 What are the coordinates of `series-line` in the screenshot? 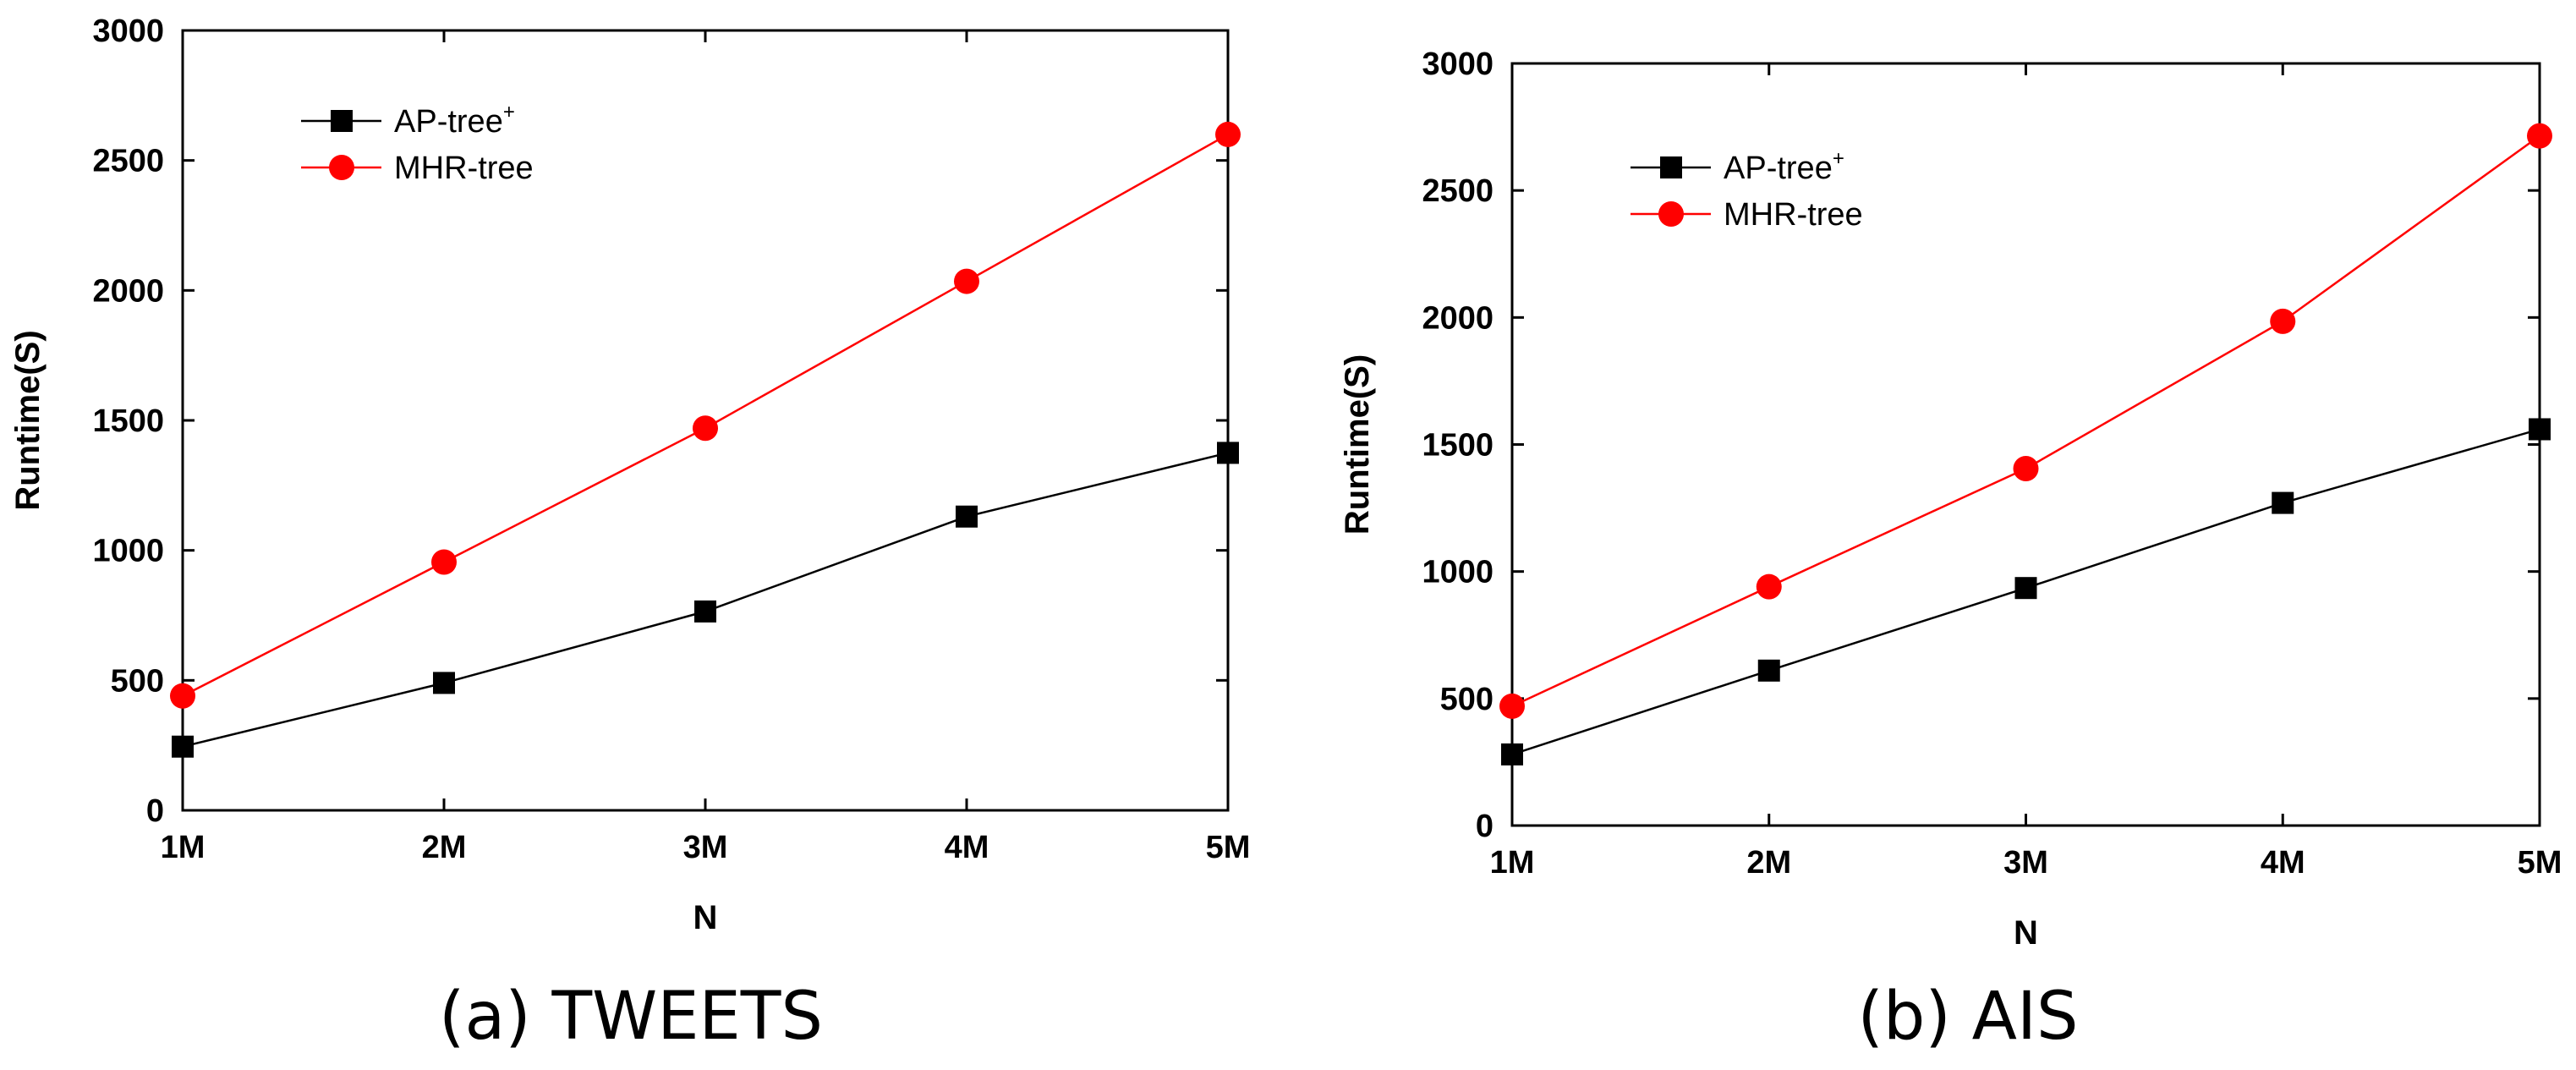 It's located at (705, 600).